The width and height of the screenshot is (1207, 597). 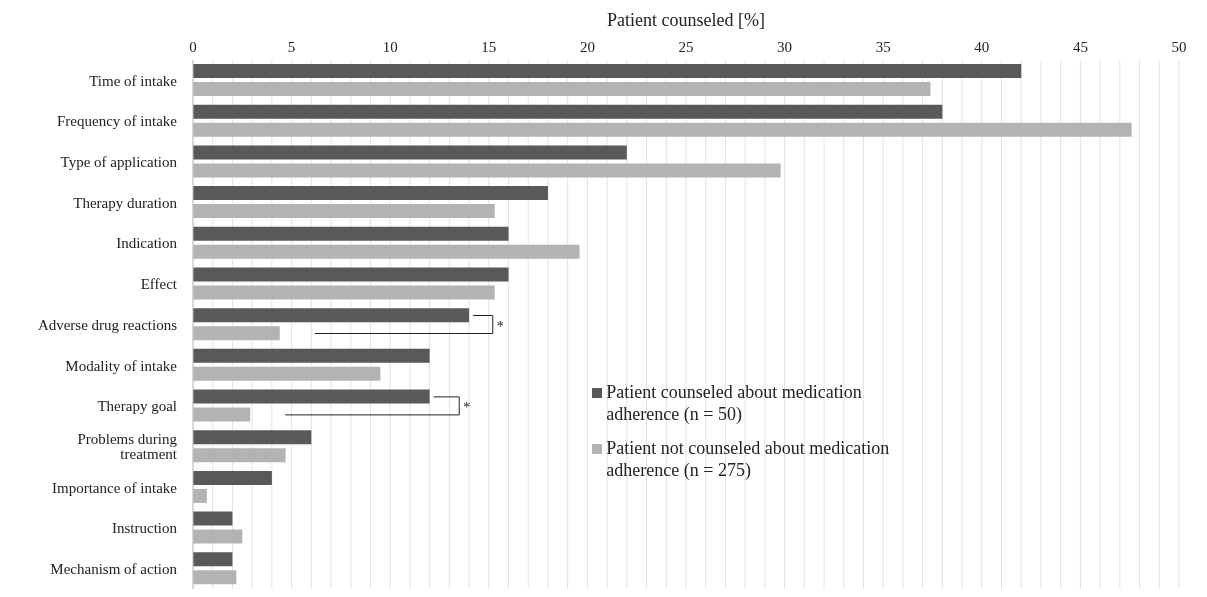 I want to click on y-tick-label: Therapy goal, so click(x=137, y=406).